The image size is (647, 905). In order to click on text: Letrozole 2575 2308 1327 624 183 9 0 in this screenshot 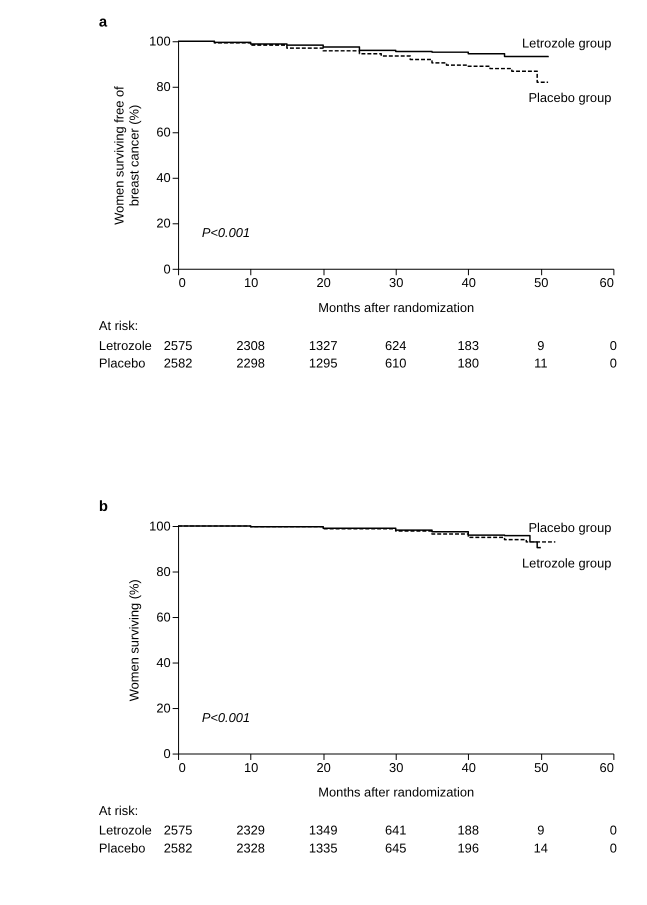, I will do `click(357, 345)`.